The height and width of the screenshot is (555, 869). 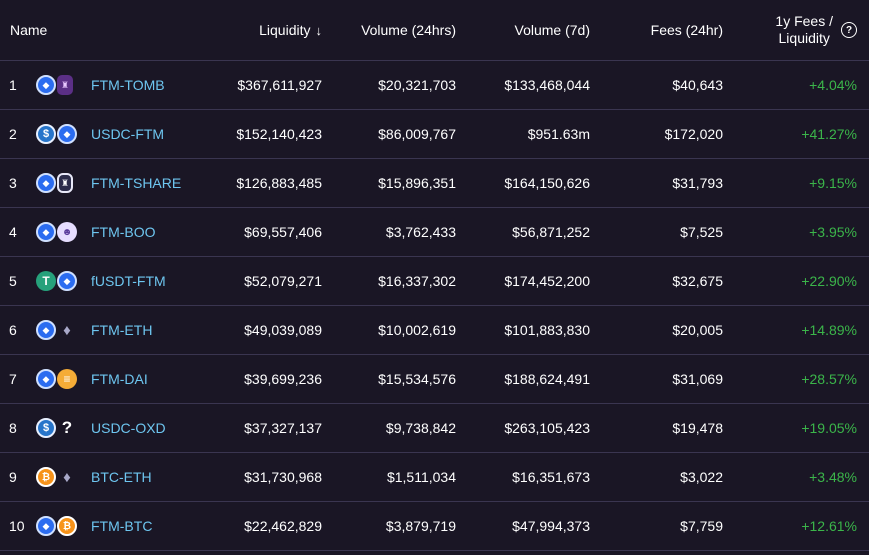 I want to click on pair-token-icons: ₿ ♦, so click(x=56, y=477).